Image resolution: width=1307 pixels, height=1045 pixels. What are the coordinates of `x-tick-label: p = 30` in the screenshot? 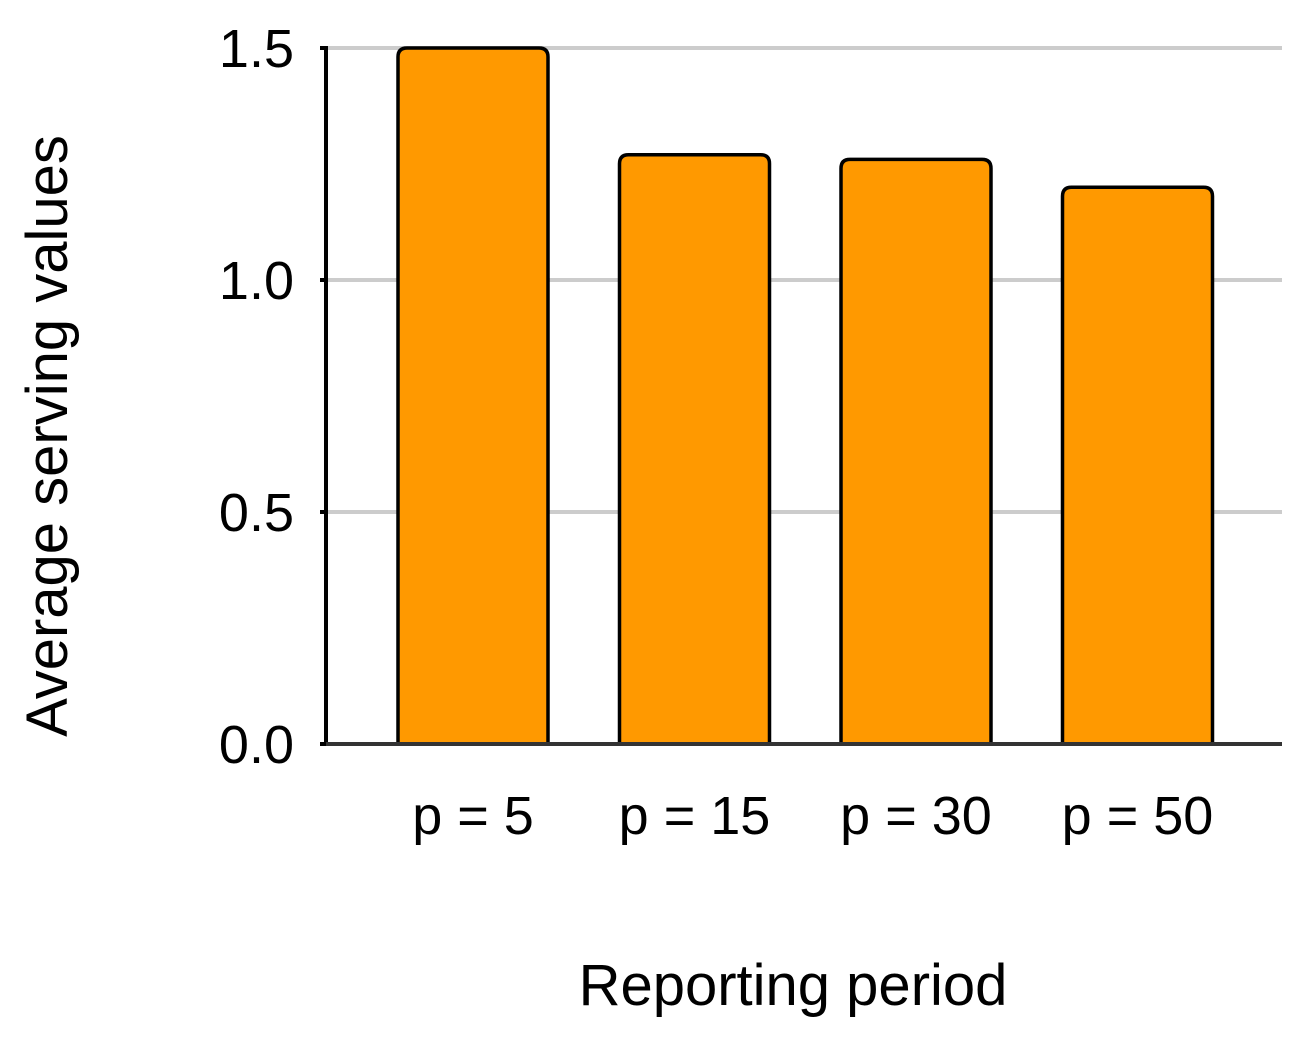 It's located at (916, 816).